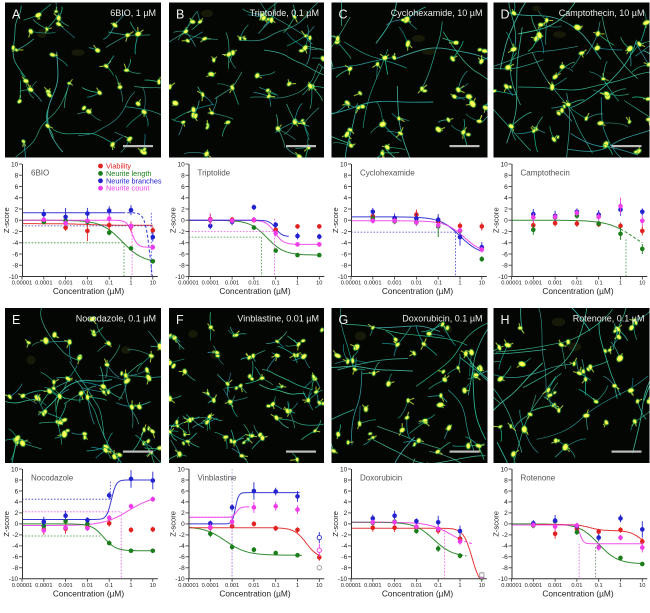  I want to click on svg-text: Triptolide, so click(214, 173).